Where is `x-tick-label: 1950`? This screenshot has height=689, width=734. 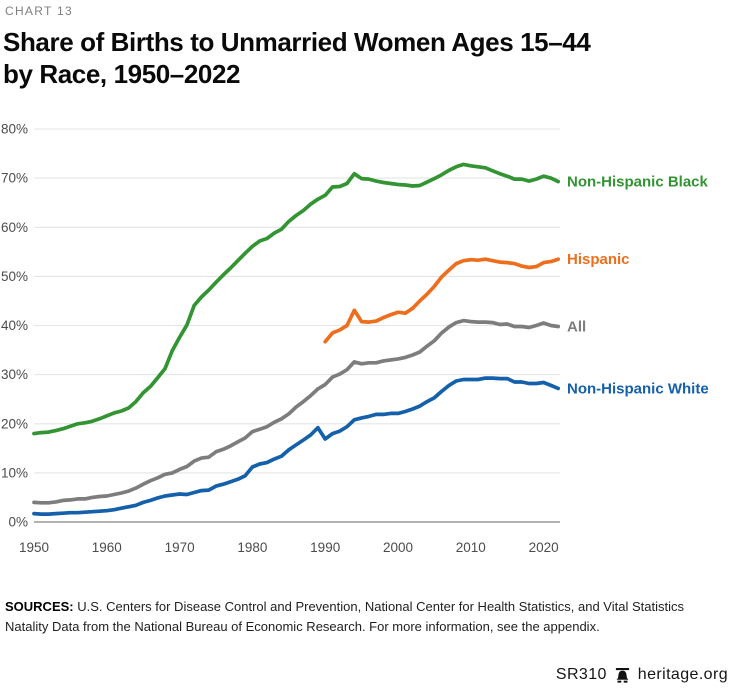
x-tick-label: 1950 is located at coordinates (34, 547).